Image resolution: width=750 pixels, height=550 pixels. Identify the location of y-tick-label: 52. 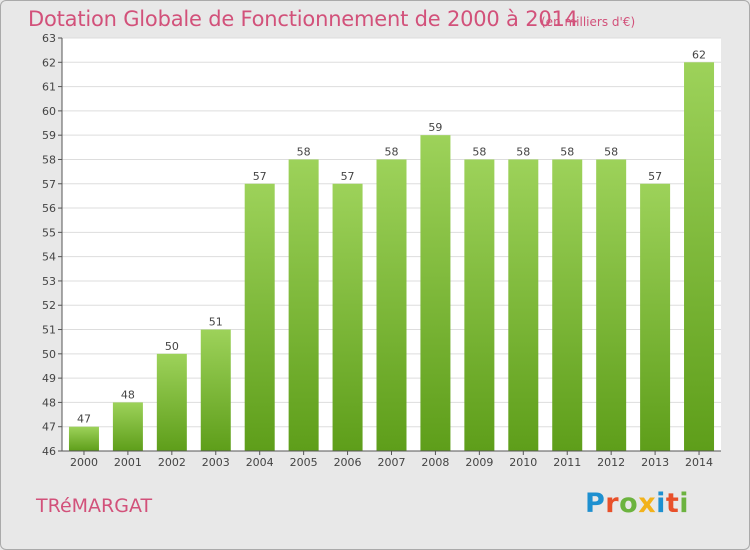
(49, 305).